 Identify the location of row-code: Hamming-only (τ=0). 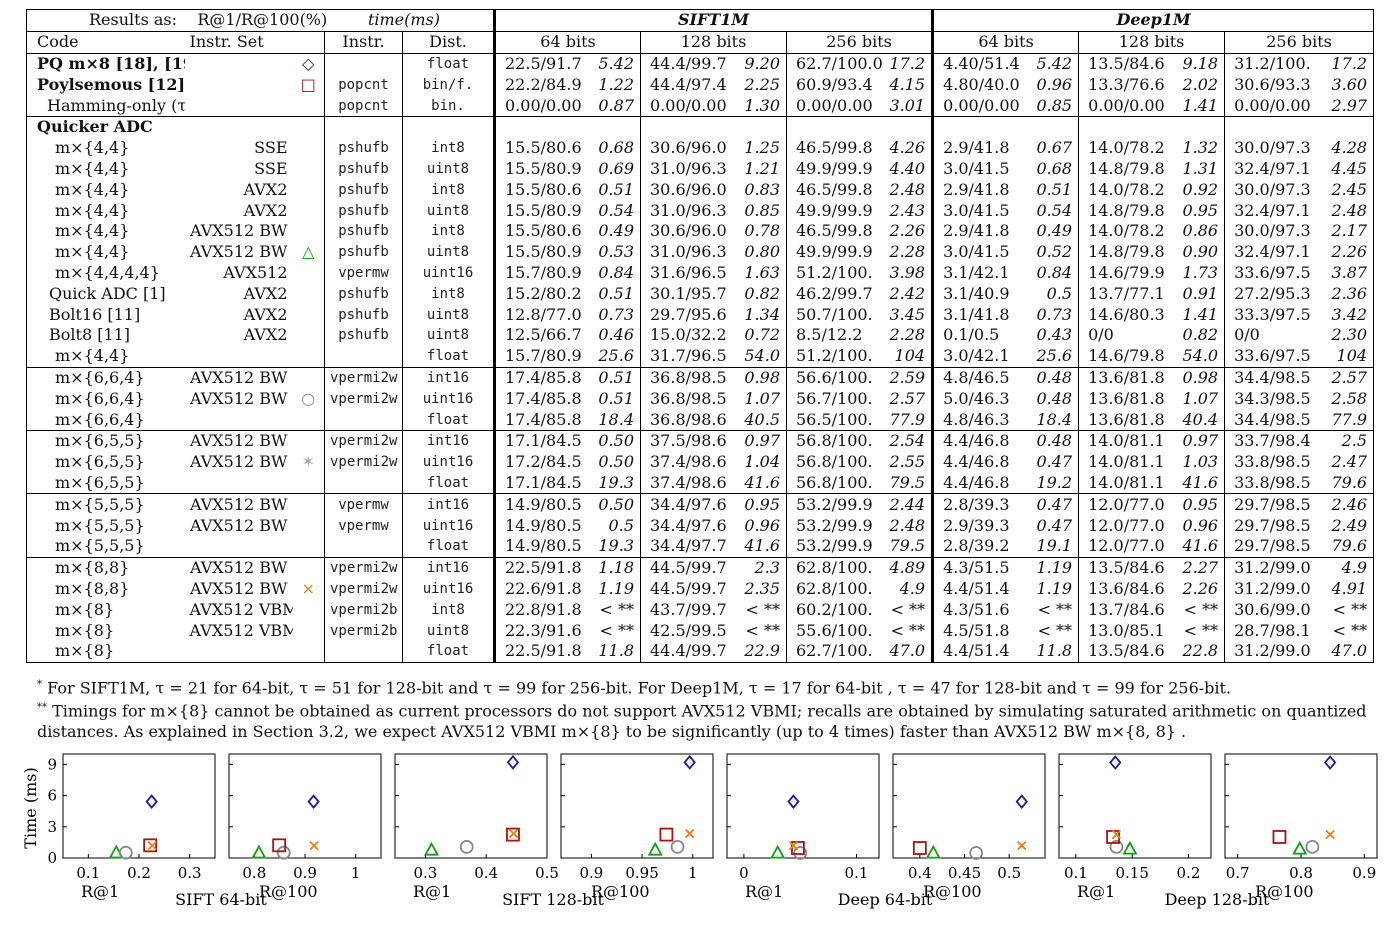
(116, 105).